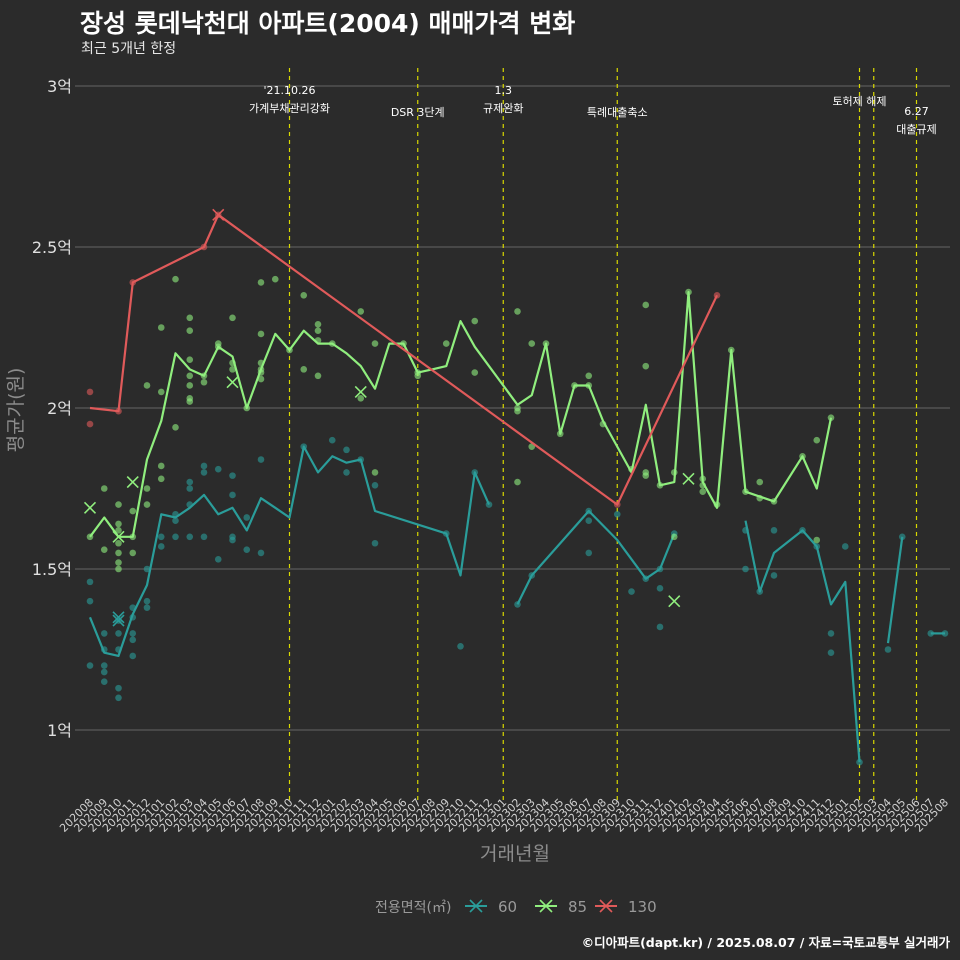 This screenshot has height=960, width=960. Describe the element at coordinates (129, 49) in the screenshot. I see `chart-subtitle: 최근 5개년 한정` at that location.